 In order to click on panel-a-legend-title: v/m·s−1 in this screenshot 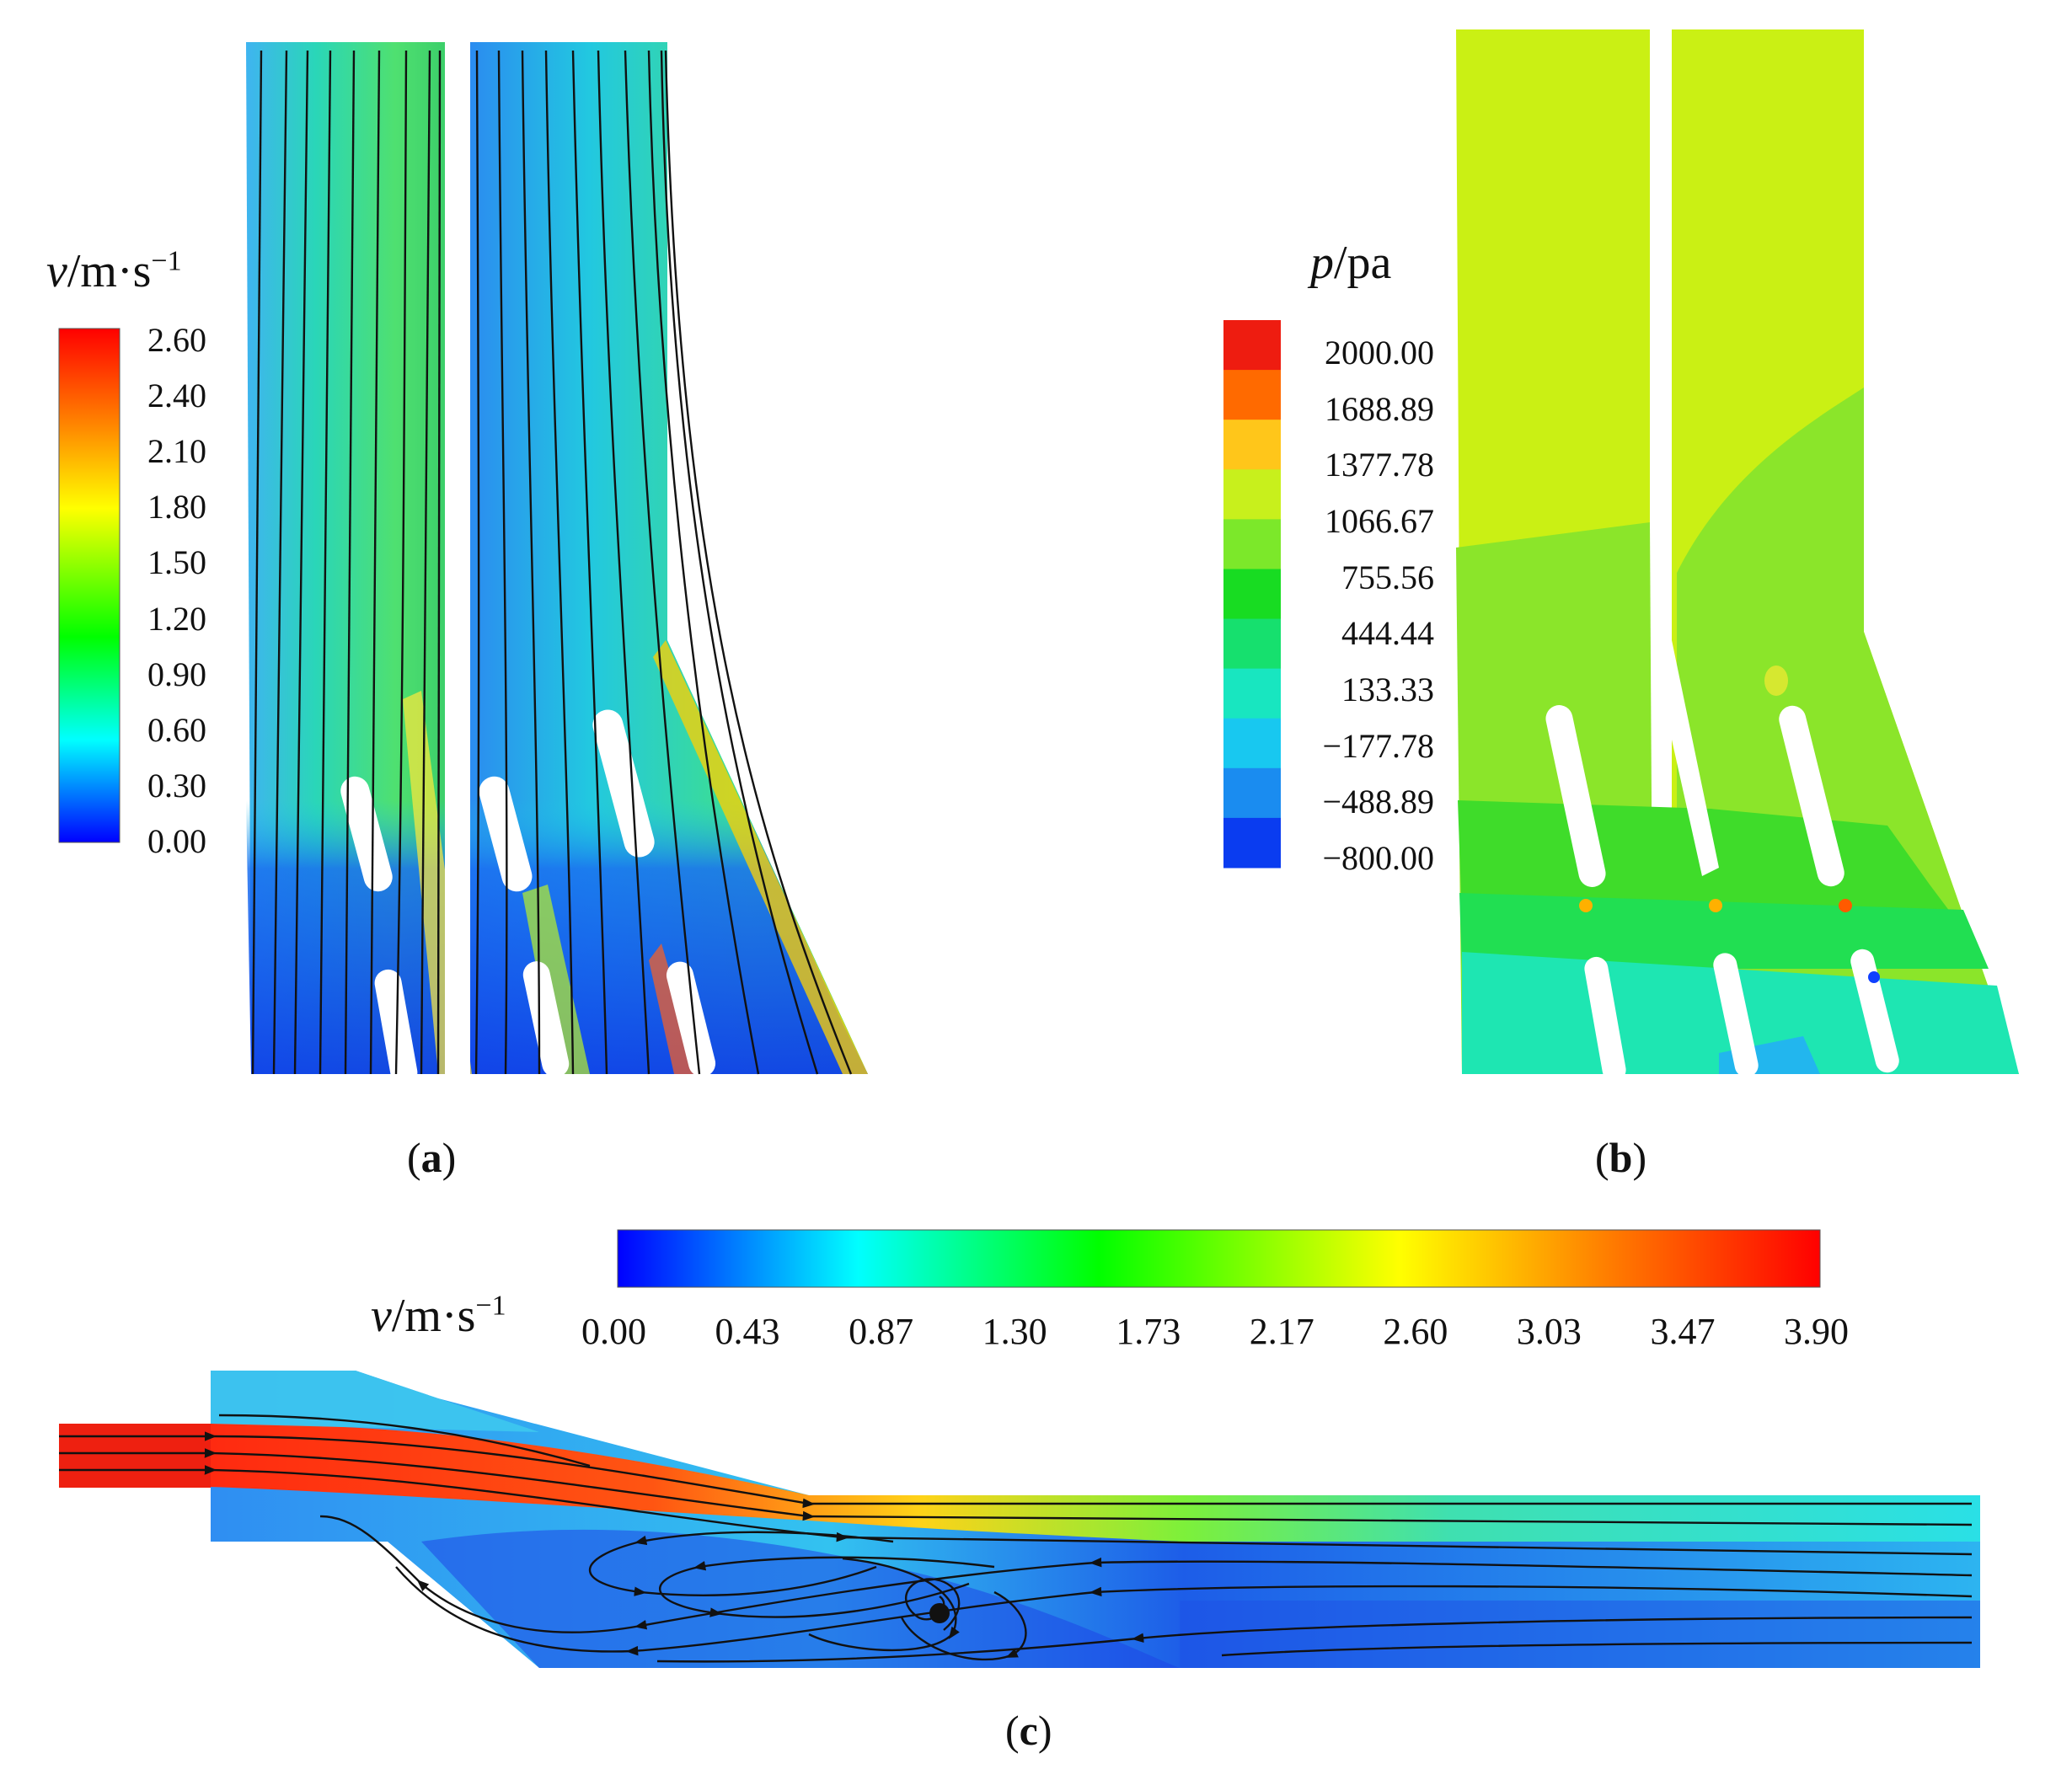, I will do `click(114, 271)`.